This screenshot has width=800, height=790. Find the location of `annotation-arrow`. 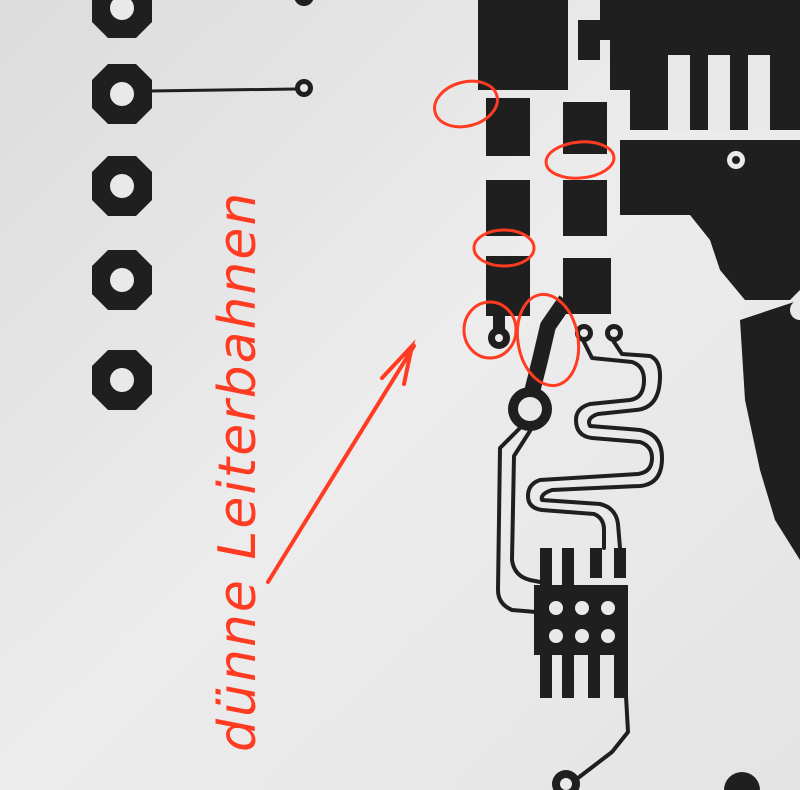

annotation-arrow is located at coordinates (341, 461).